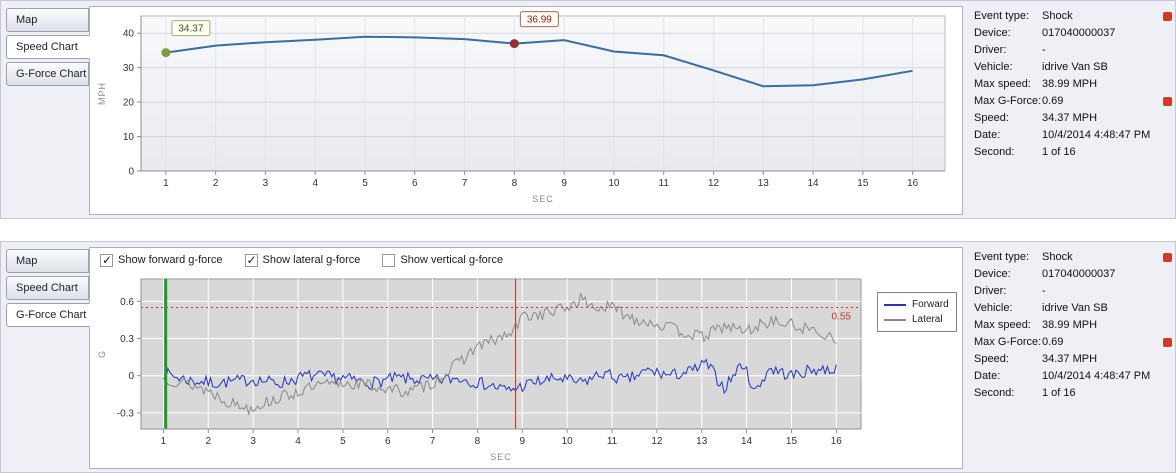  I want to click on svg-text: 7, so click(433, 441).